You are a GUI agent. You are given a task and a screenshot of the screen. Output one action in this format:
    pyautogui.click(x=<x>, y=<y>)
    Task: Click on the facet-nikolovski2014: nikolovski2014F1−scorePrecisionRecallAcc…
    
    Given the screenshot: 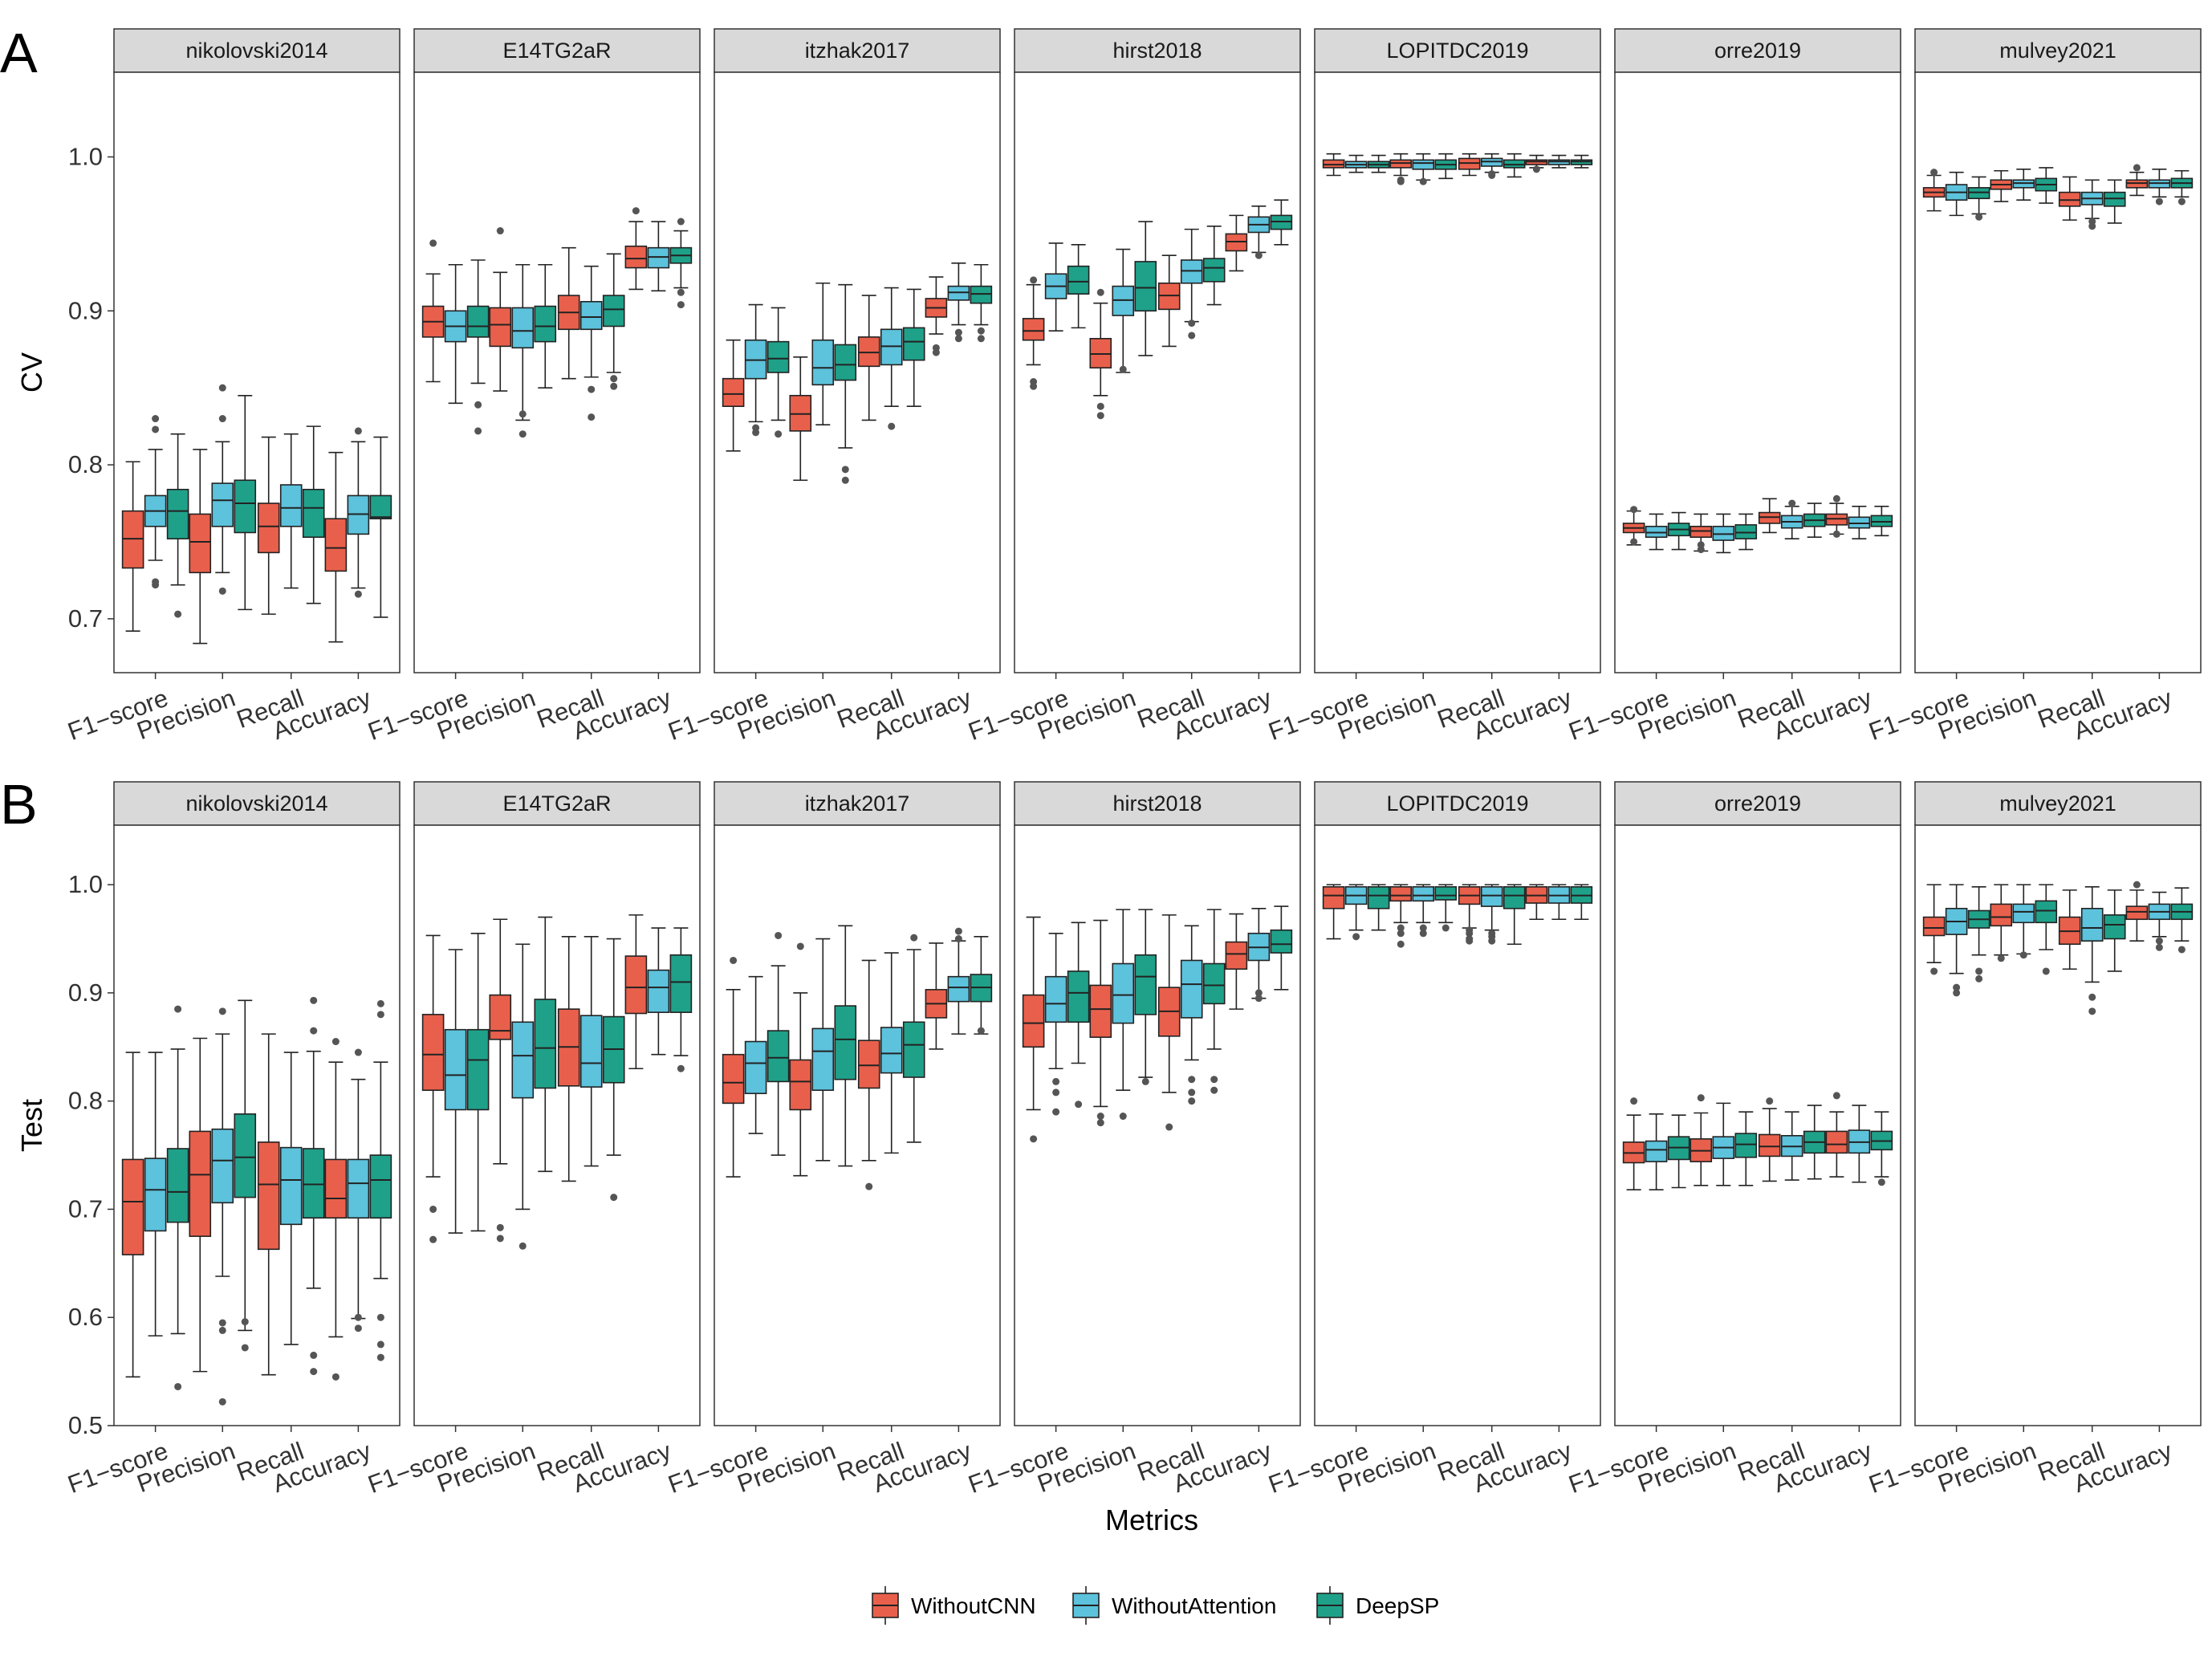 What is the action you would take?
    pyautogui.click(x=233, y=1140)
    